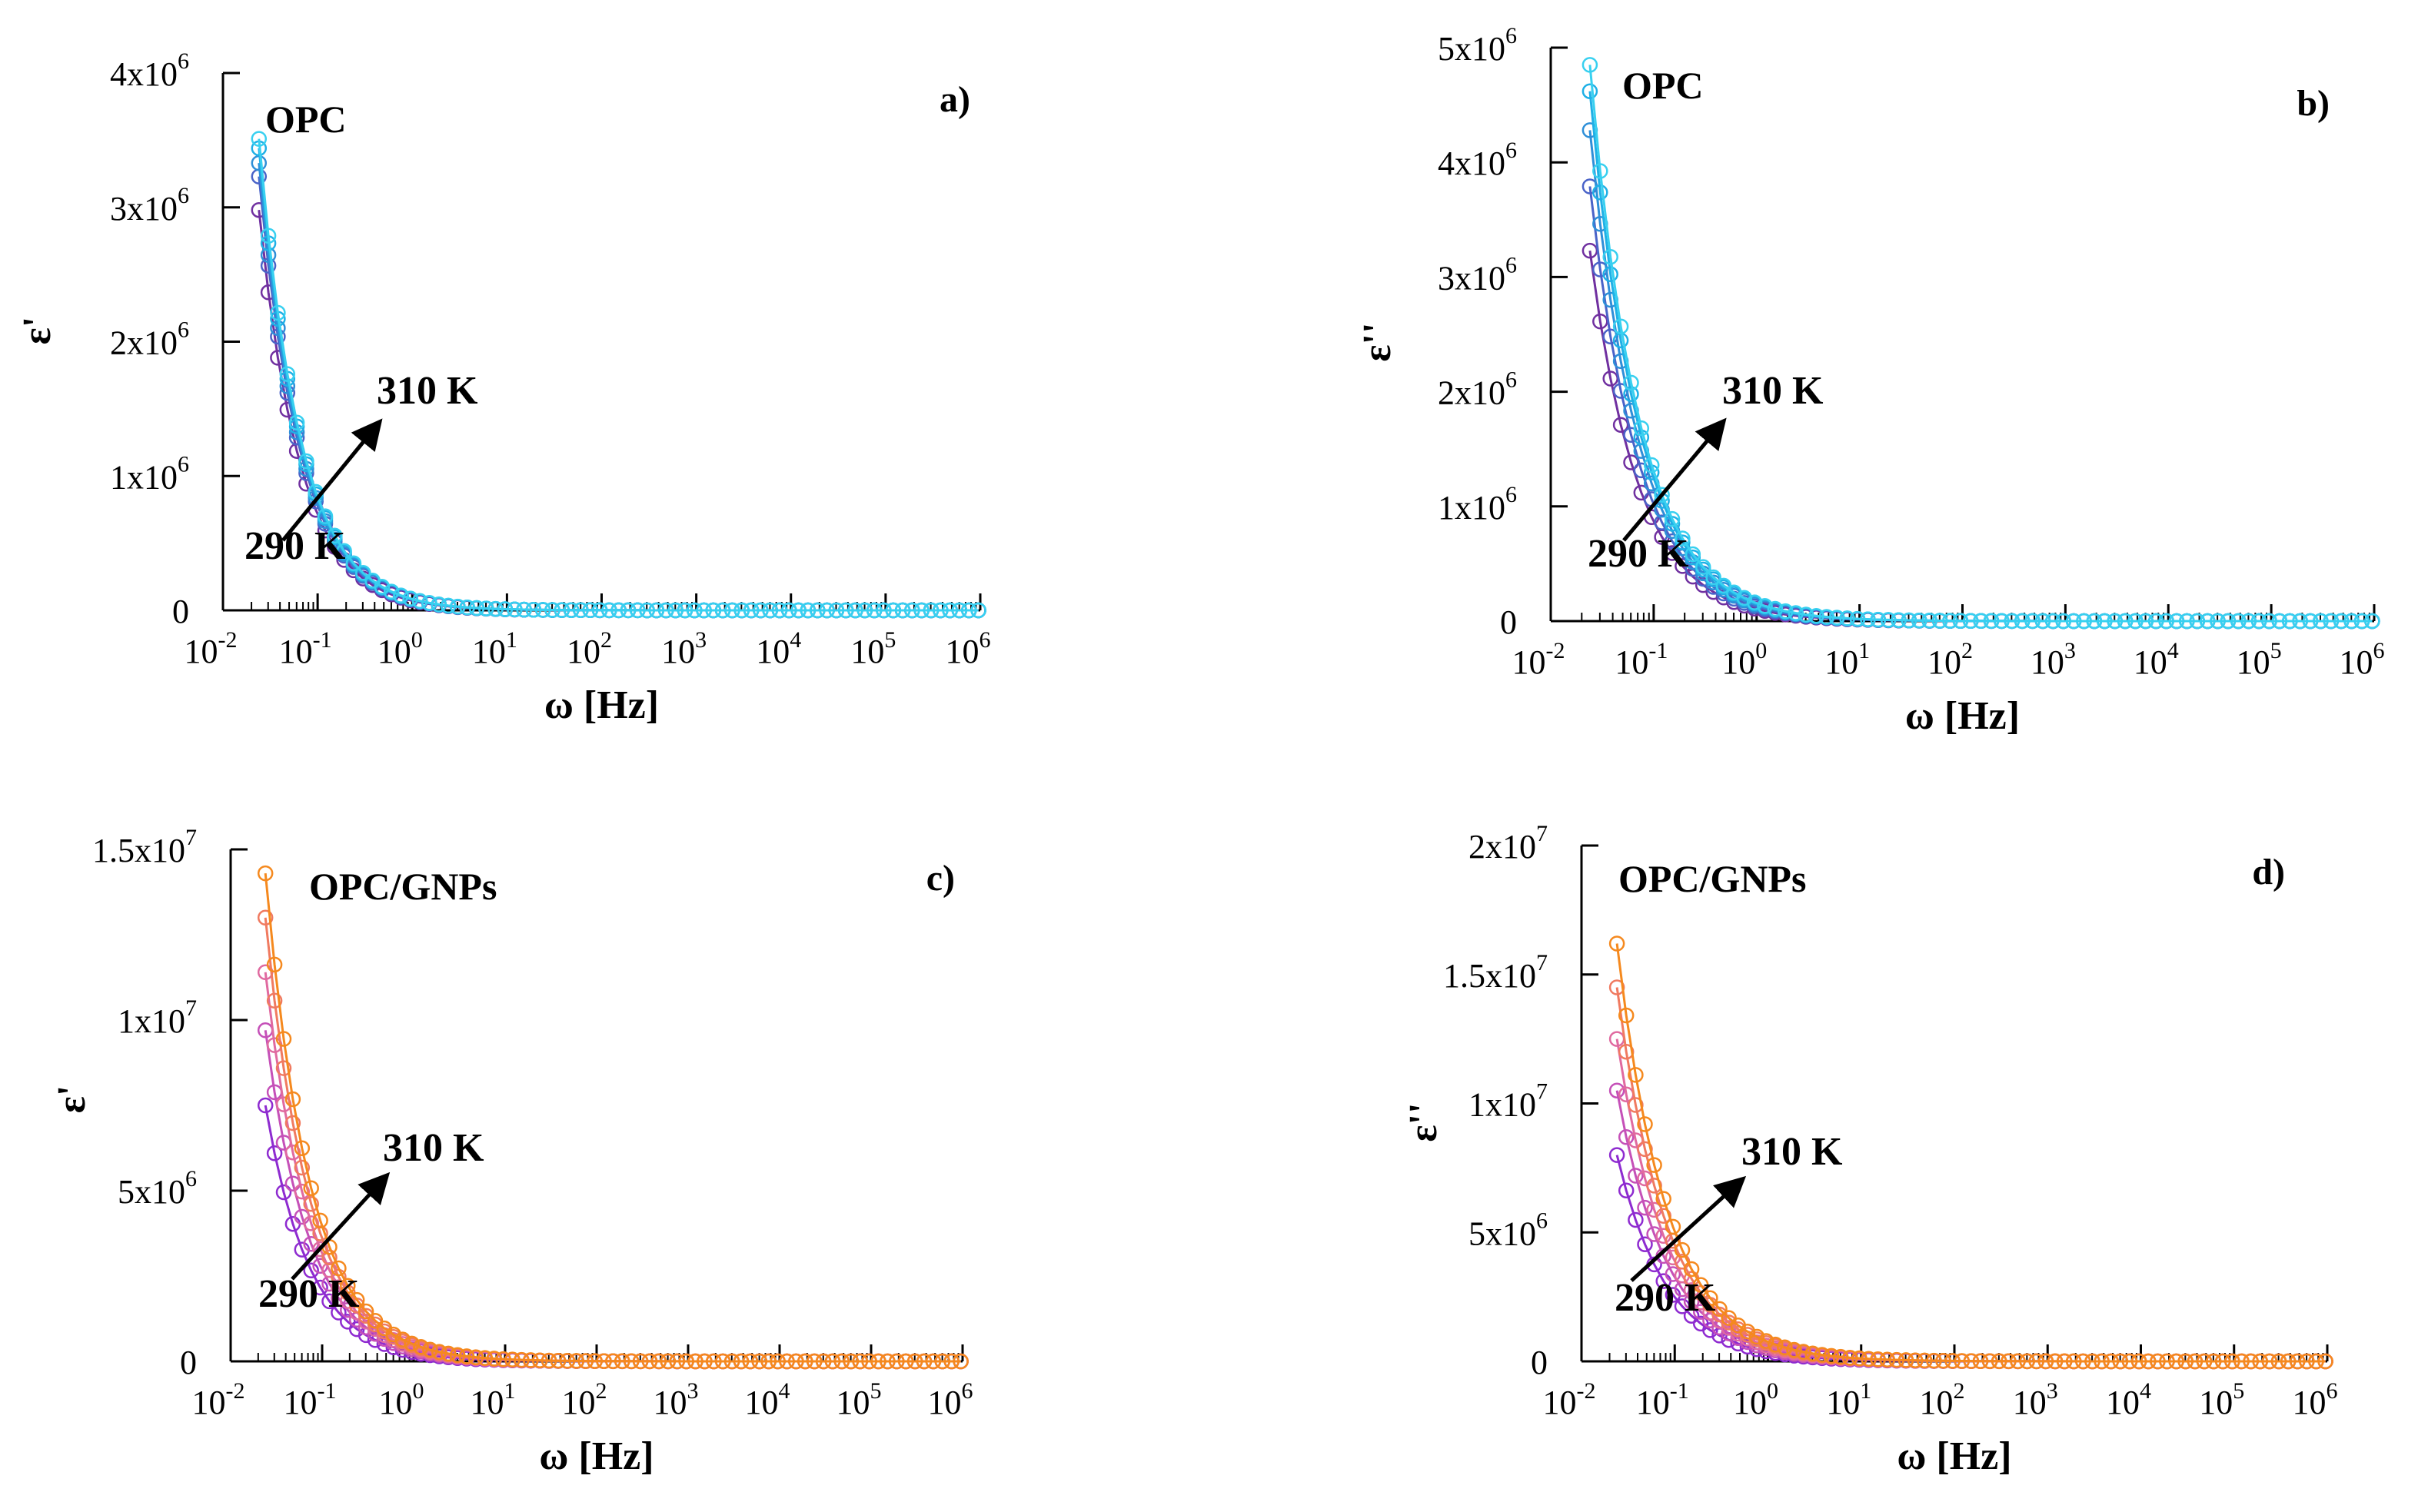 Image resolution: width=2418 pixels, height=1512 pixels. What do you see at coordinates (618, 387) in the screenshot?
I see `series-300-K` at bounding box center [618, 387].